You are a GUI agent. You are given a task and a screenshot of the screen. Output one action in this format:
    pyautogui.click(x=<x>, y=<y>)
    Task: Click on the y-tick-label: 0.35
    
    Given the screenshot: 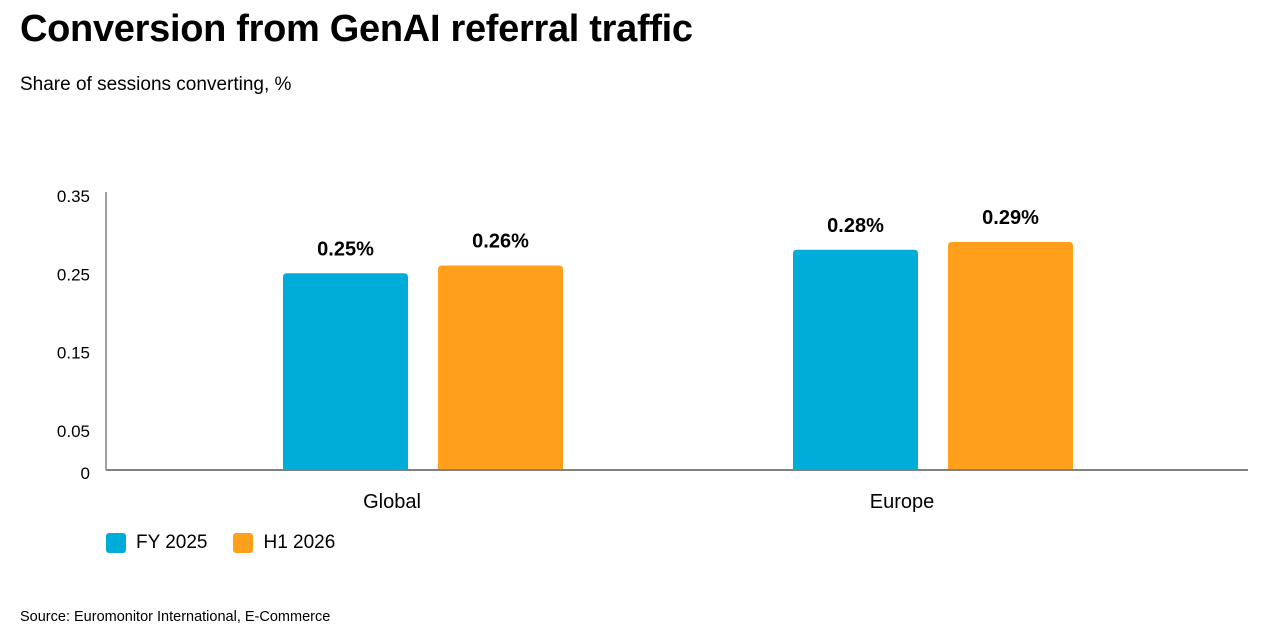 What is the action you would take?
    pyautogui.click(x=73, y=196)
    